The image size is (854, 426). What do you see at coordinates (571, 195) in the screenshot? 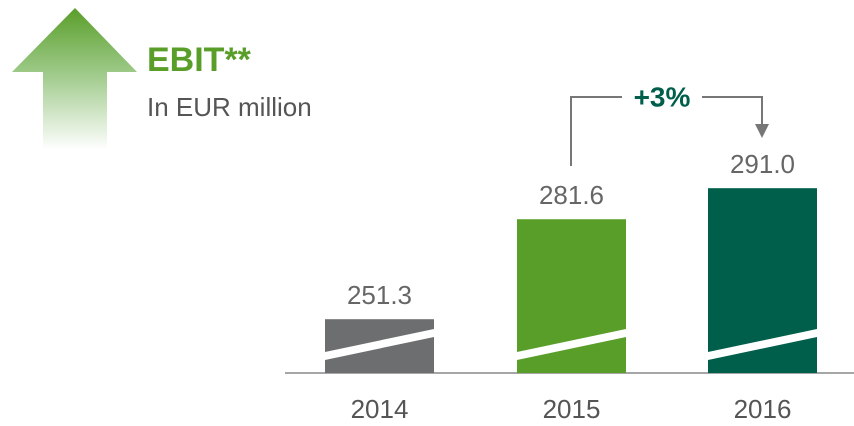
I see `value-label: 281.6` at bounding box center [571, 195].